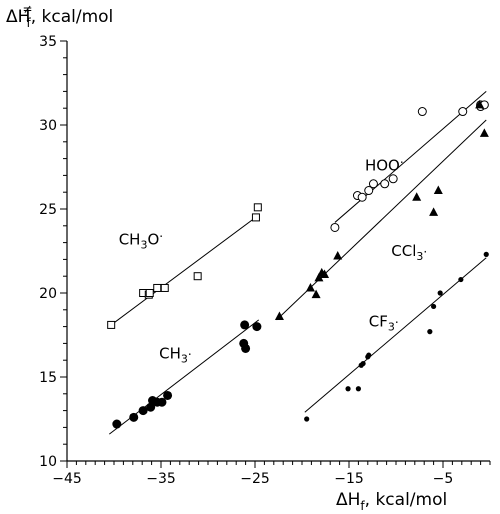  I want to click on y-tick-label: 35, so click(48, 42).